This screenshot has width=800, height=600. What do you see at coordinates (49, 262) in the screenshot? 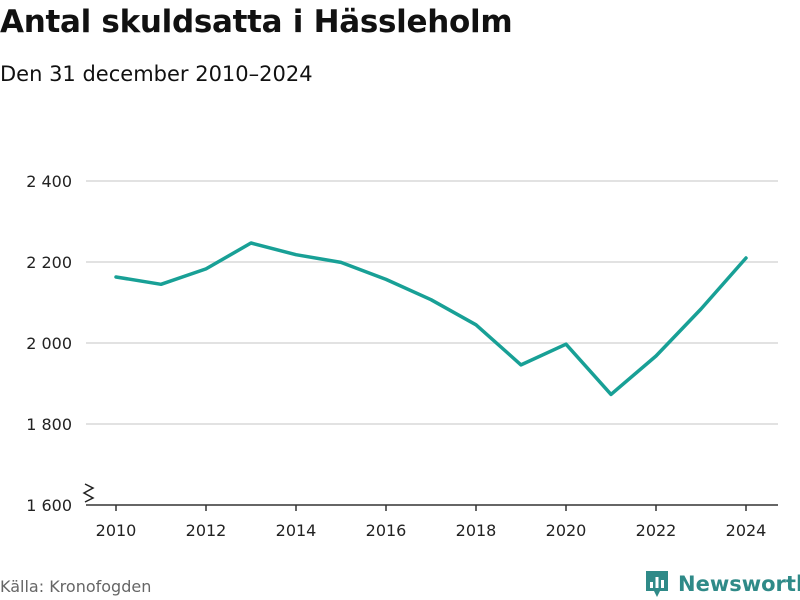
I see `y-tick-label: 2 200` at bounding box center [49, 262].